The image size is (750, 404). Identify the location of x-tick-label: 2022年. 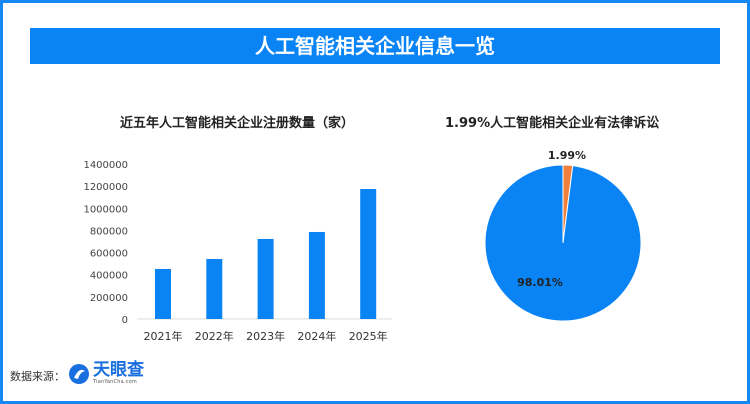
(214, 336).